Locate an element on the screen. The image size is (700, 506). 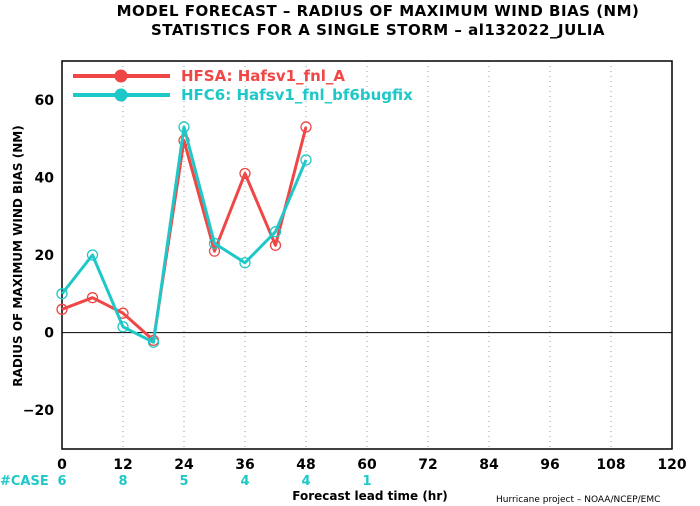
legend-entry: HFSA: Hafsv1_fnl_A is located at coordinates (263, 76).